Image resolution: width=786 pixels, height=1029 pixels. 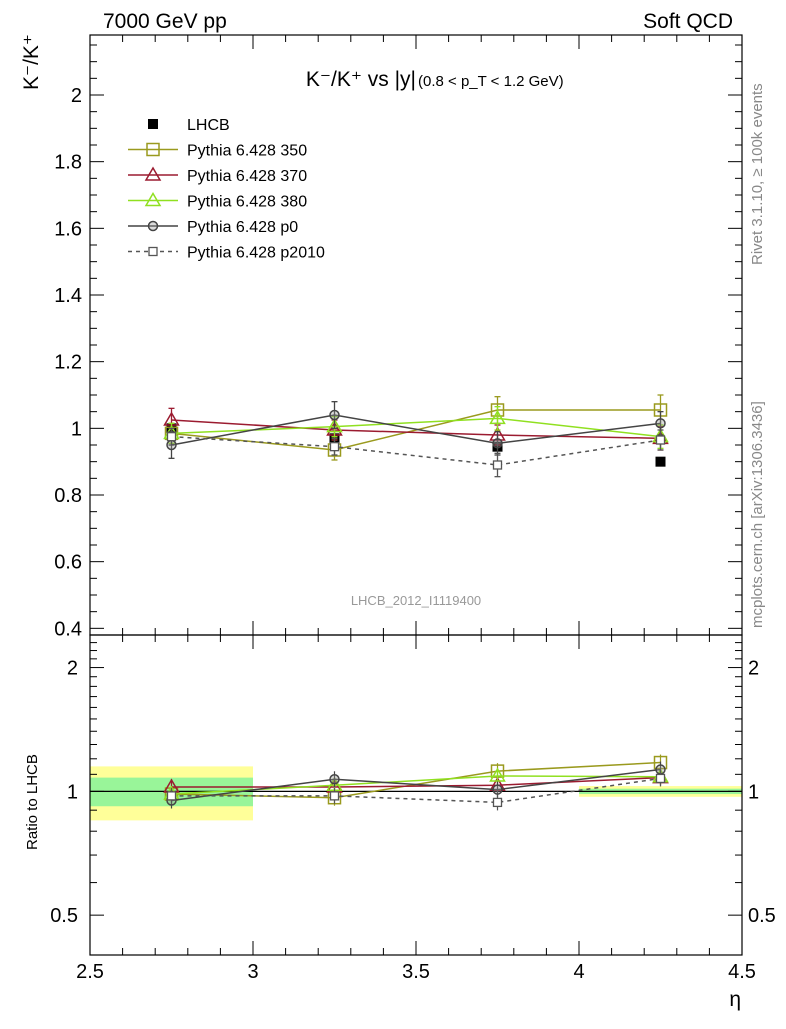 What do you see at coordinates (753, 792) in the screenshot?
I see `ratio-y-tick-label-right: 1` at bounding box center [753, 792].